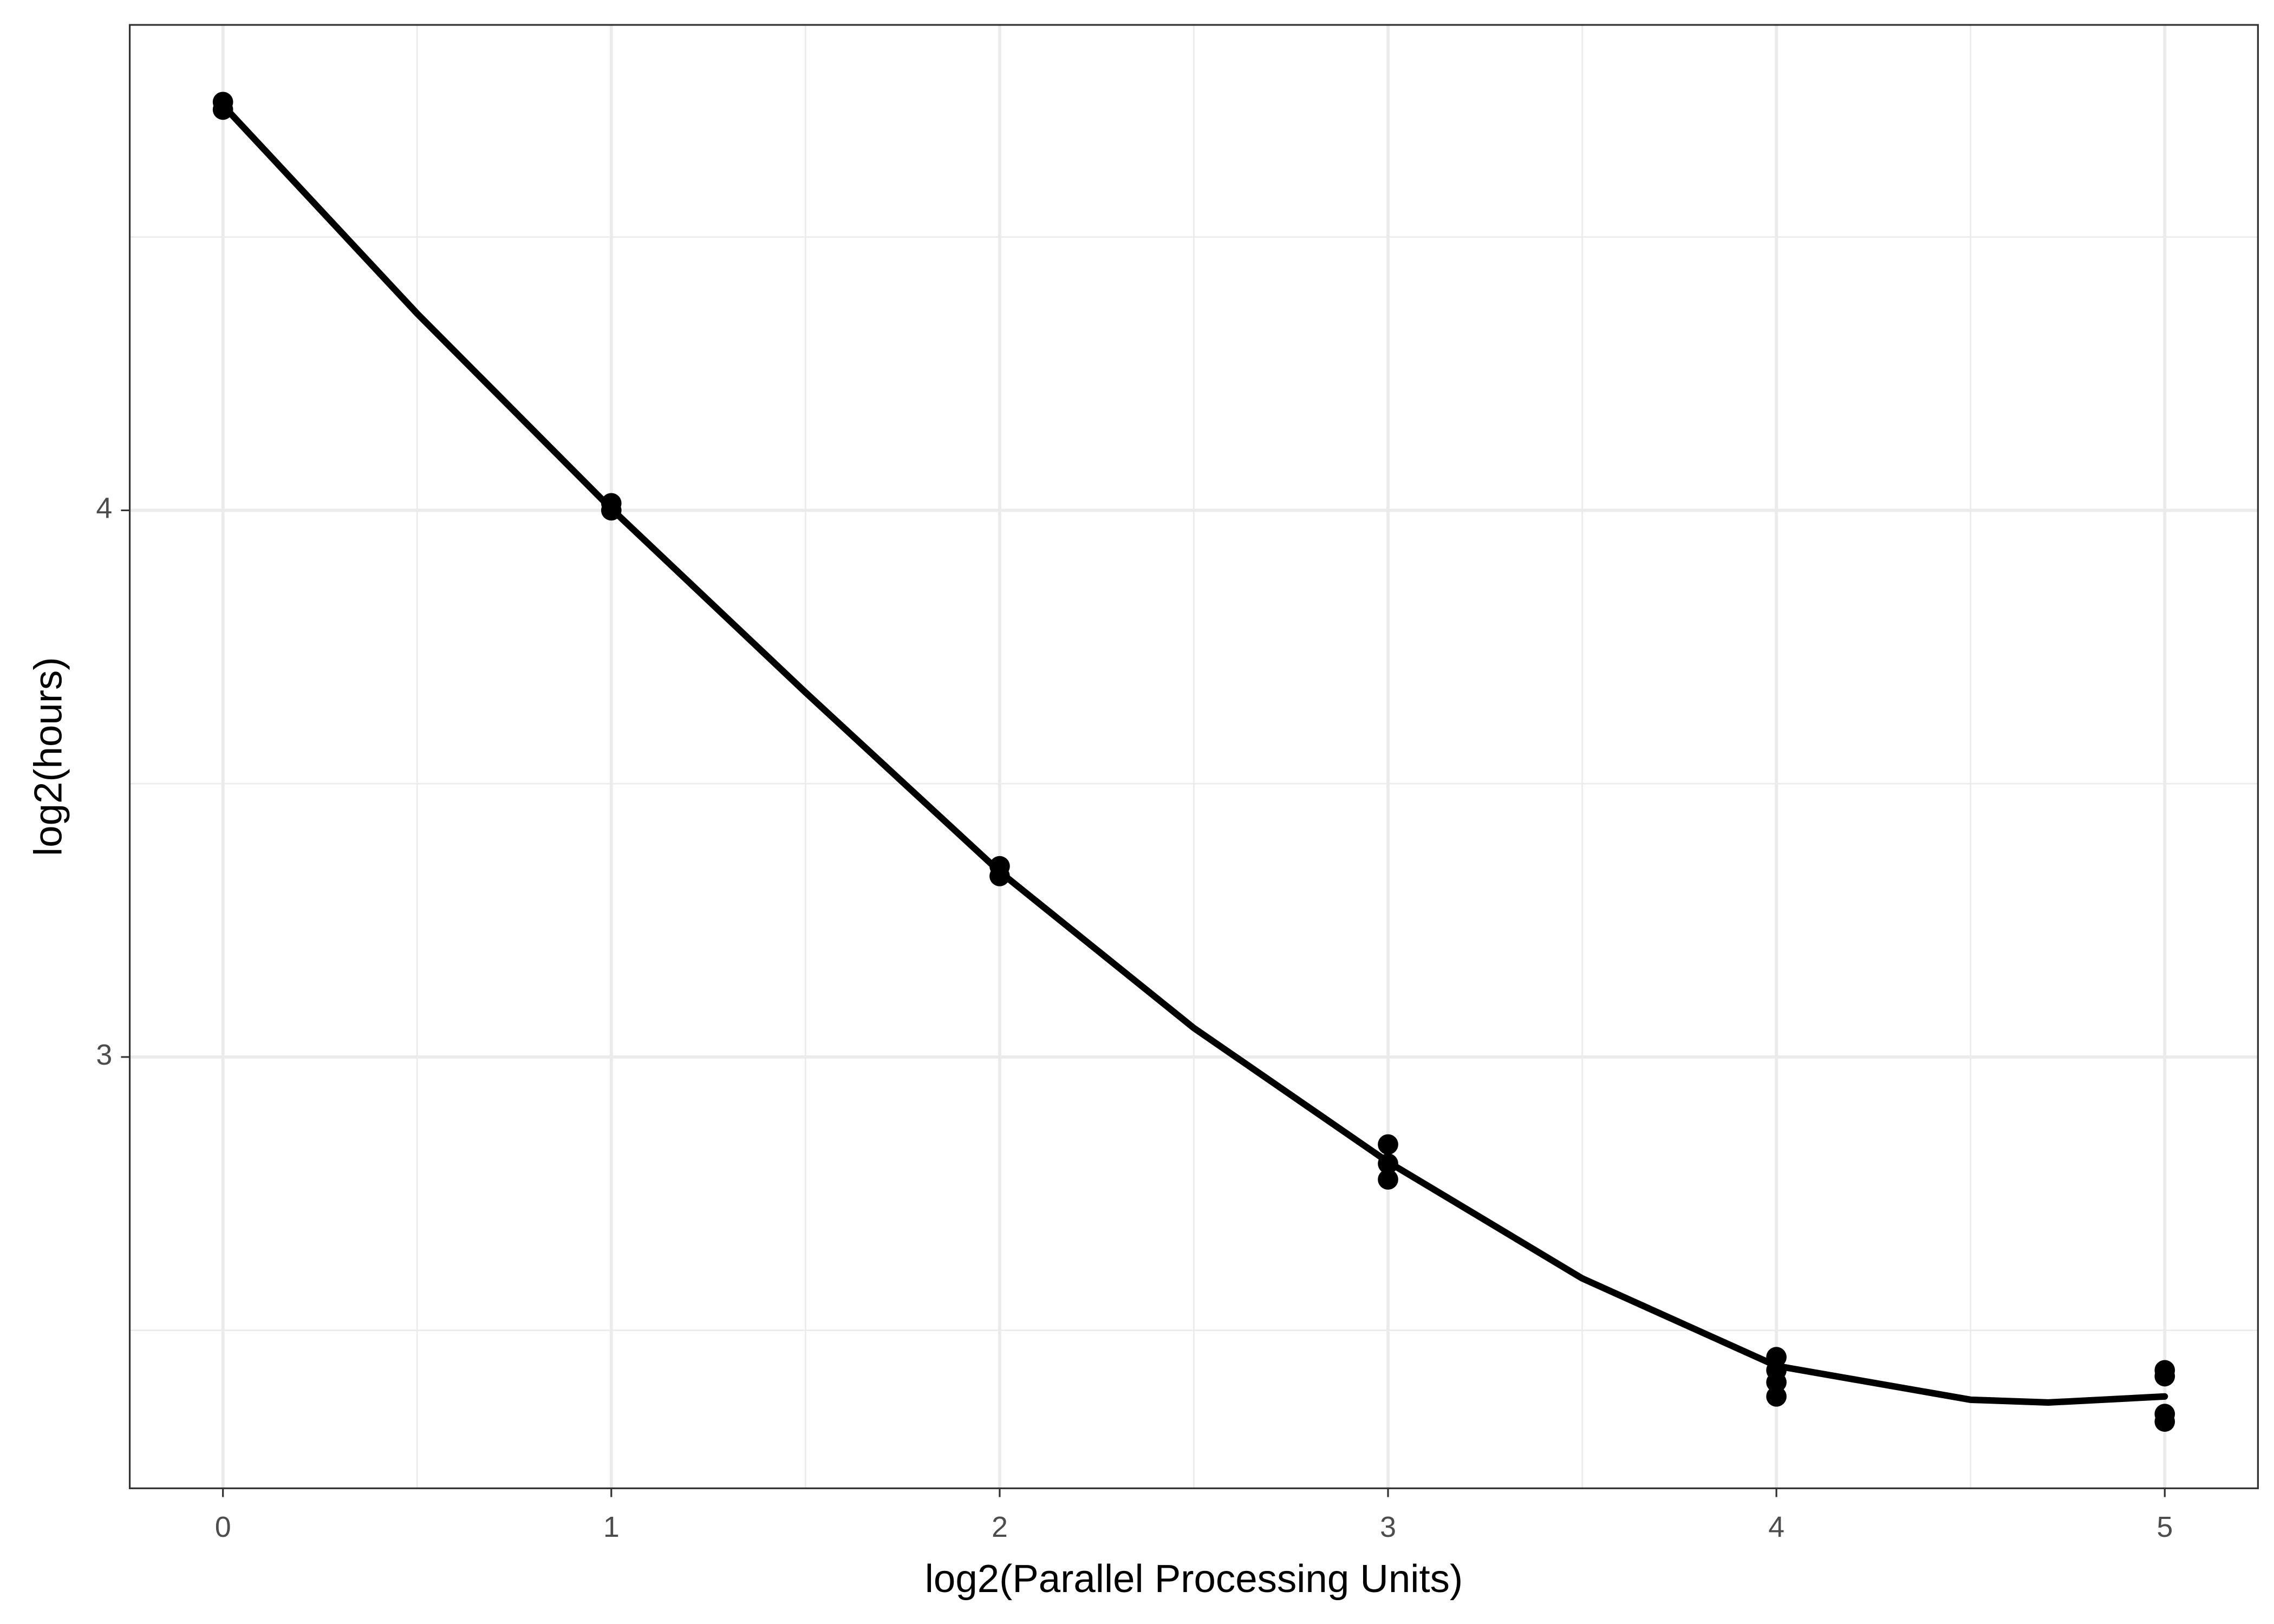 This screenshot has width=2274, height=1624. What do you see at coordinates (48, 756) in the screenshot?
I see `y-axis-title: log2(hours)` at bounding box center [48, 756].